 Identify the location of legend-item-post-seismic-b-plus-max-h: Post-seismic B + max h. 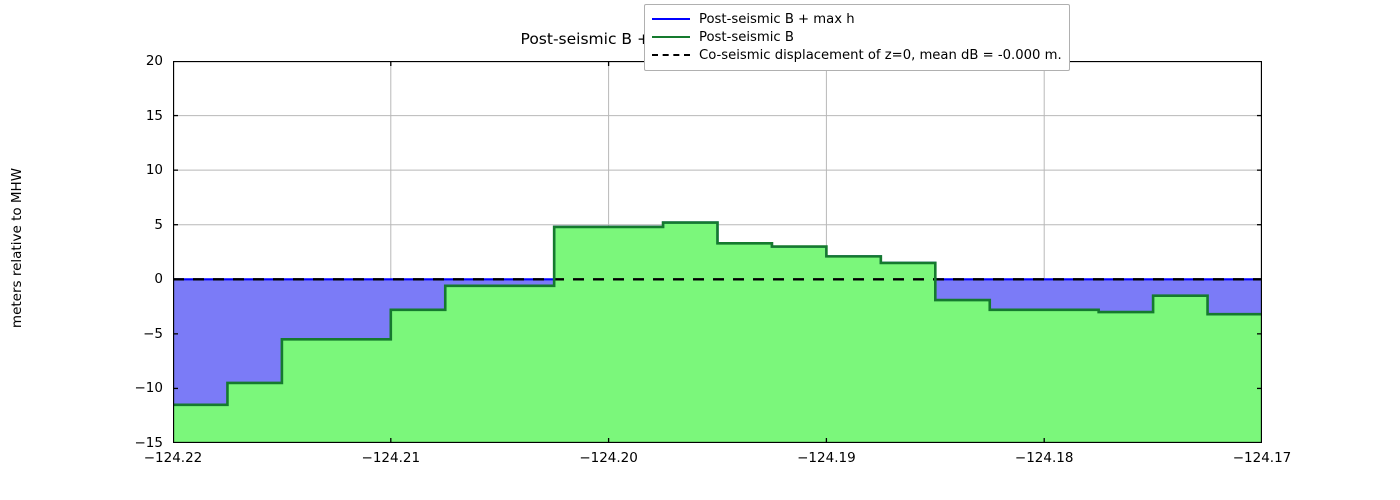
(857, 19).